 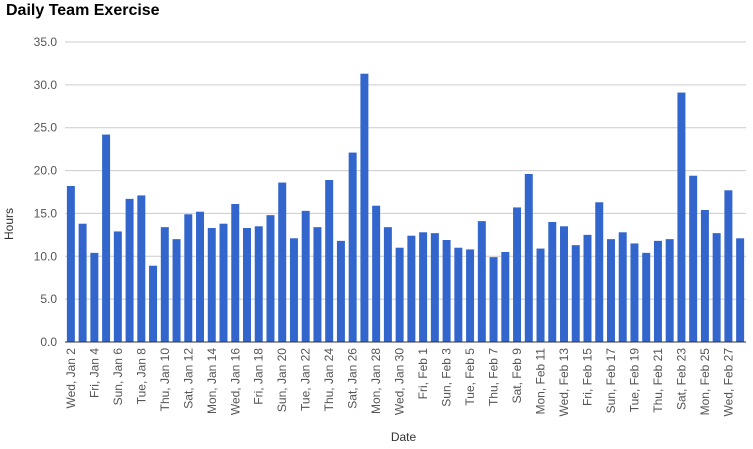 I want to click on x-tick-label: Fri, Jan 4, so click(x=94, y=373).